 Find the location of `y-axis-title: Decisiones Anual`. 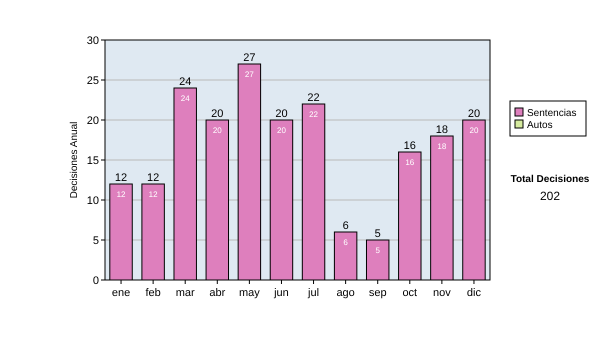

y-axis-title: Decisiones Anual is located at coordinates (74, 160).